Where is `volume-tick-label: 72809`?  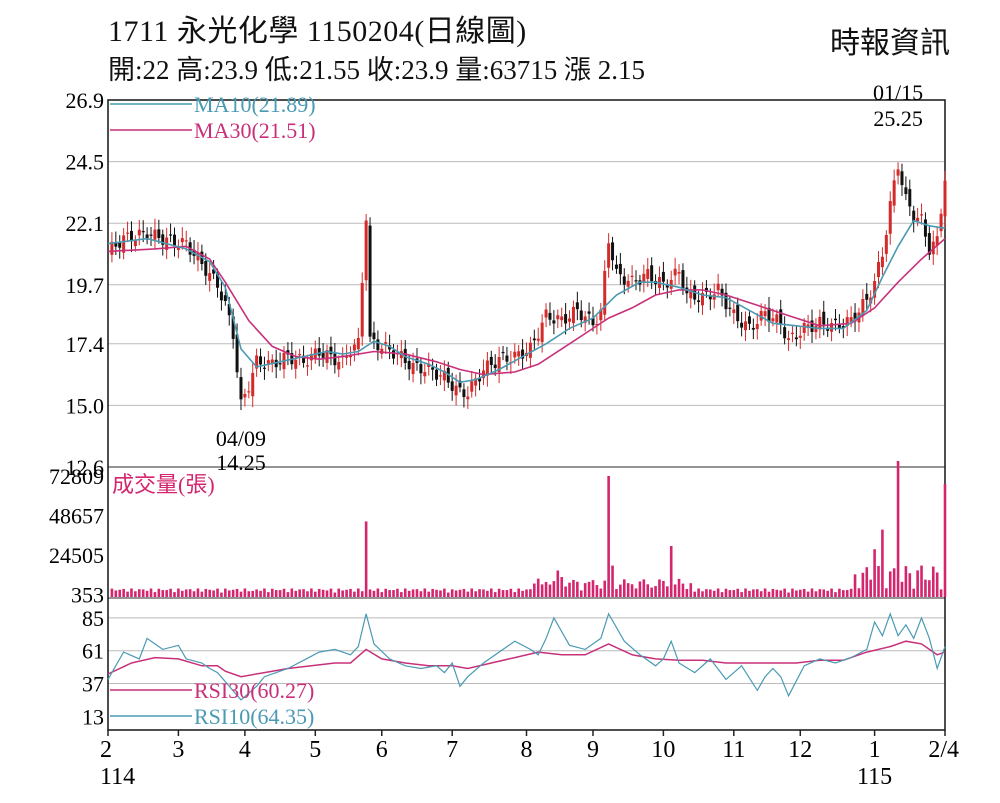
volume-tick-label: 72809 is located at coordinates (76, 476).